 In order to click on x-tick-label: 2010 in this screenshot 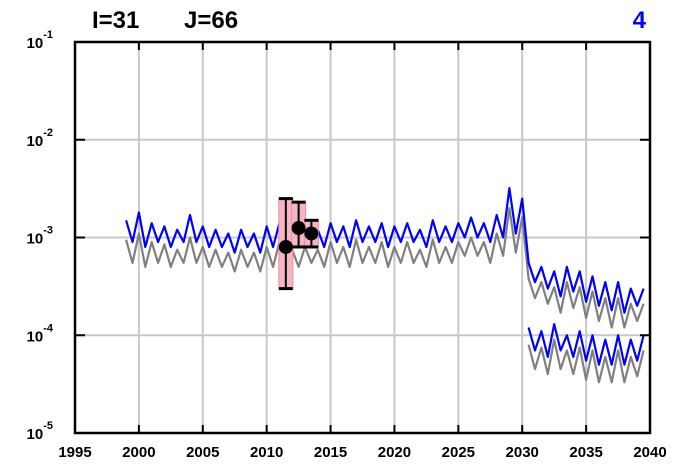, I will do `click(266, 452)`.